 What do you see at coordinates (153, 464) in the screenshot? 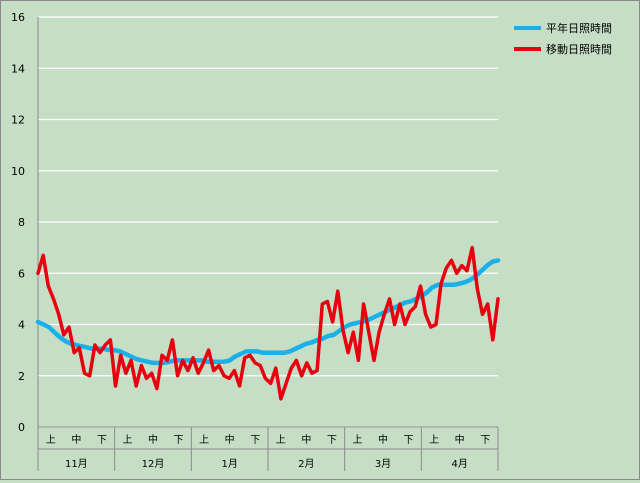
I see `x-month-label: 12月` at bounding box center [153, 464].